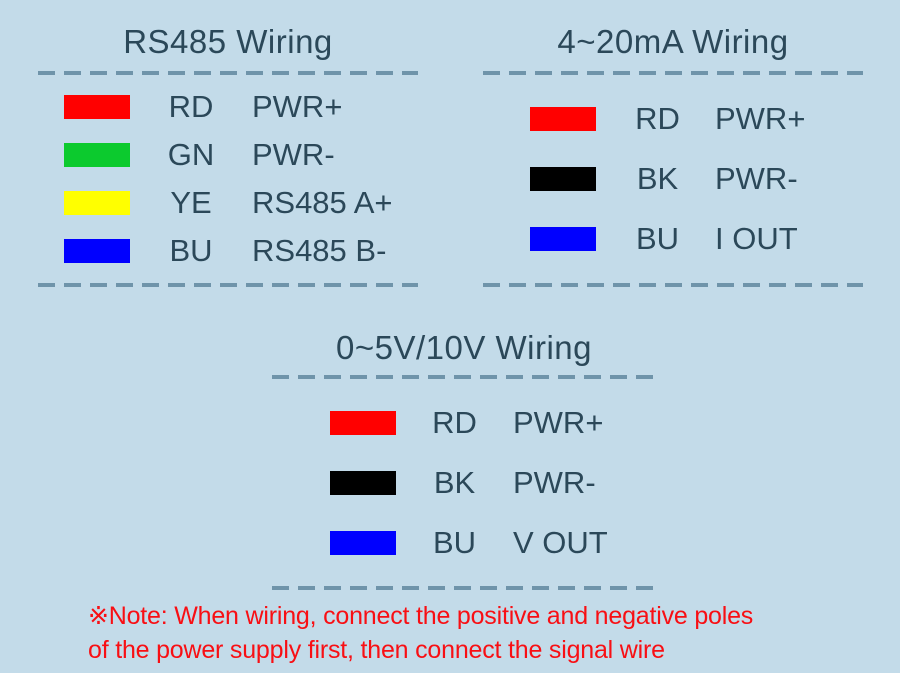  I want to click on section-title: 0~5V/10V Wiring, so click(464, 347).